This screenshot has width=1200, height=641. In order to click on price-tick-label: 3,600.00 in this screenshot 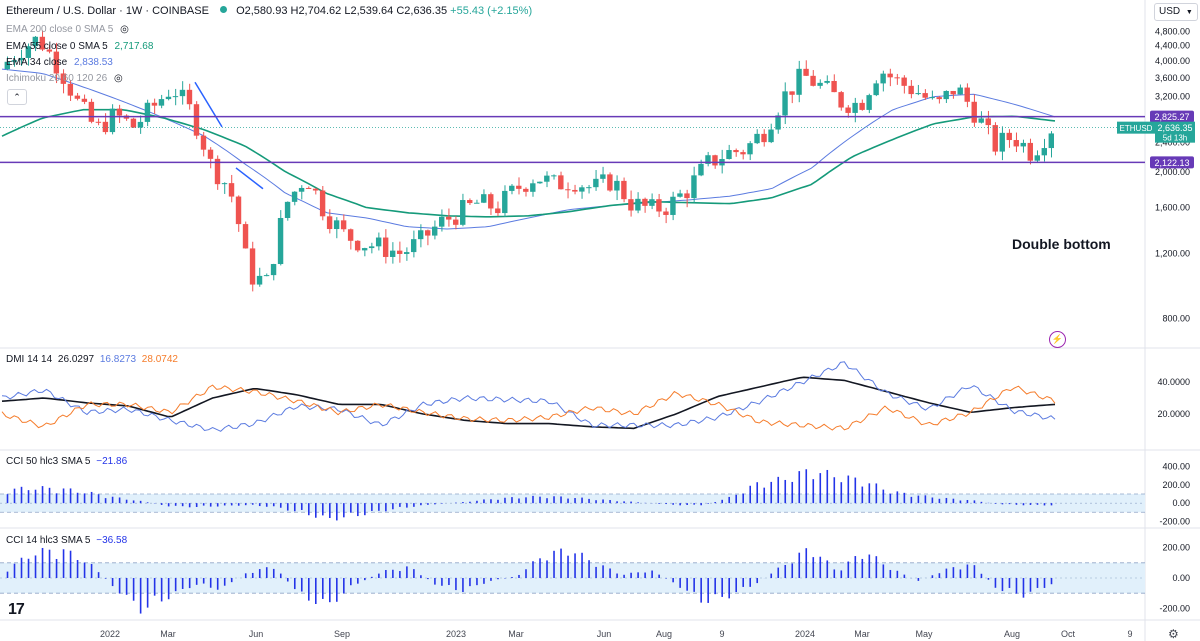, I will do `click(1172, 78)`.